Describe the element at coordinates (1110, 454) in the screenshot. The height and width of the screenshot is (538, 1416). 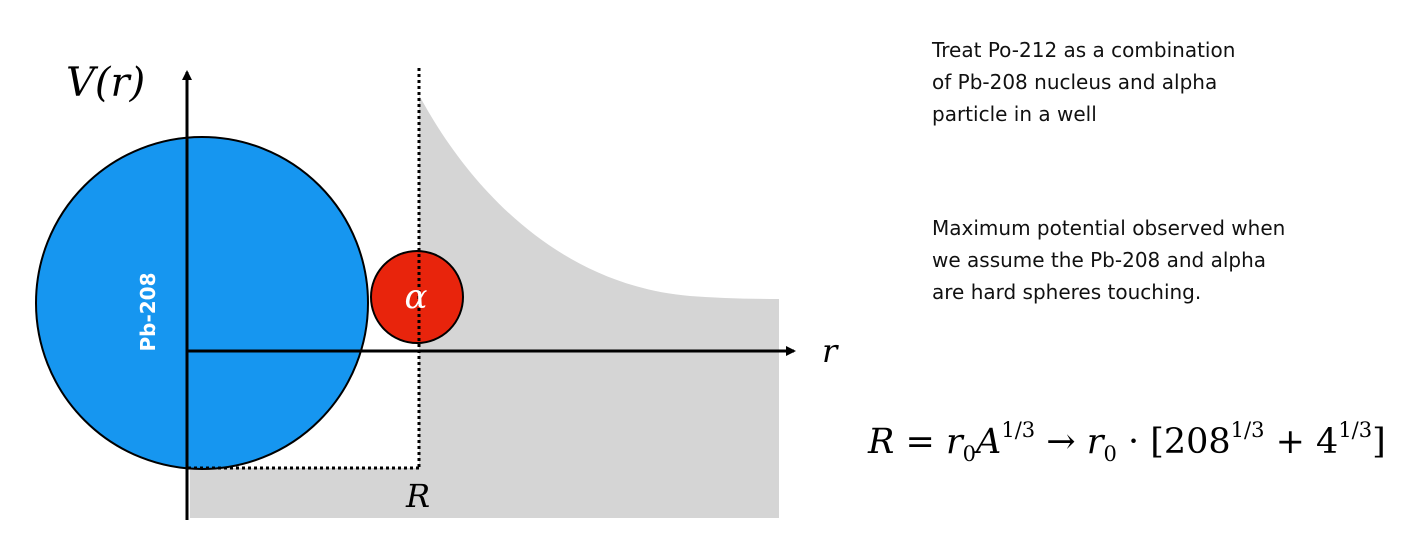
I see `formula-r0-b-sub: 0` at that location.